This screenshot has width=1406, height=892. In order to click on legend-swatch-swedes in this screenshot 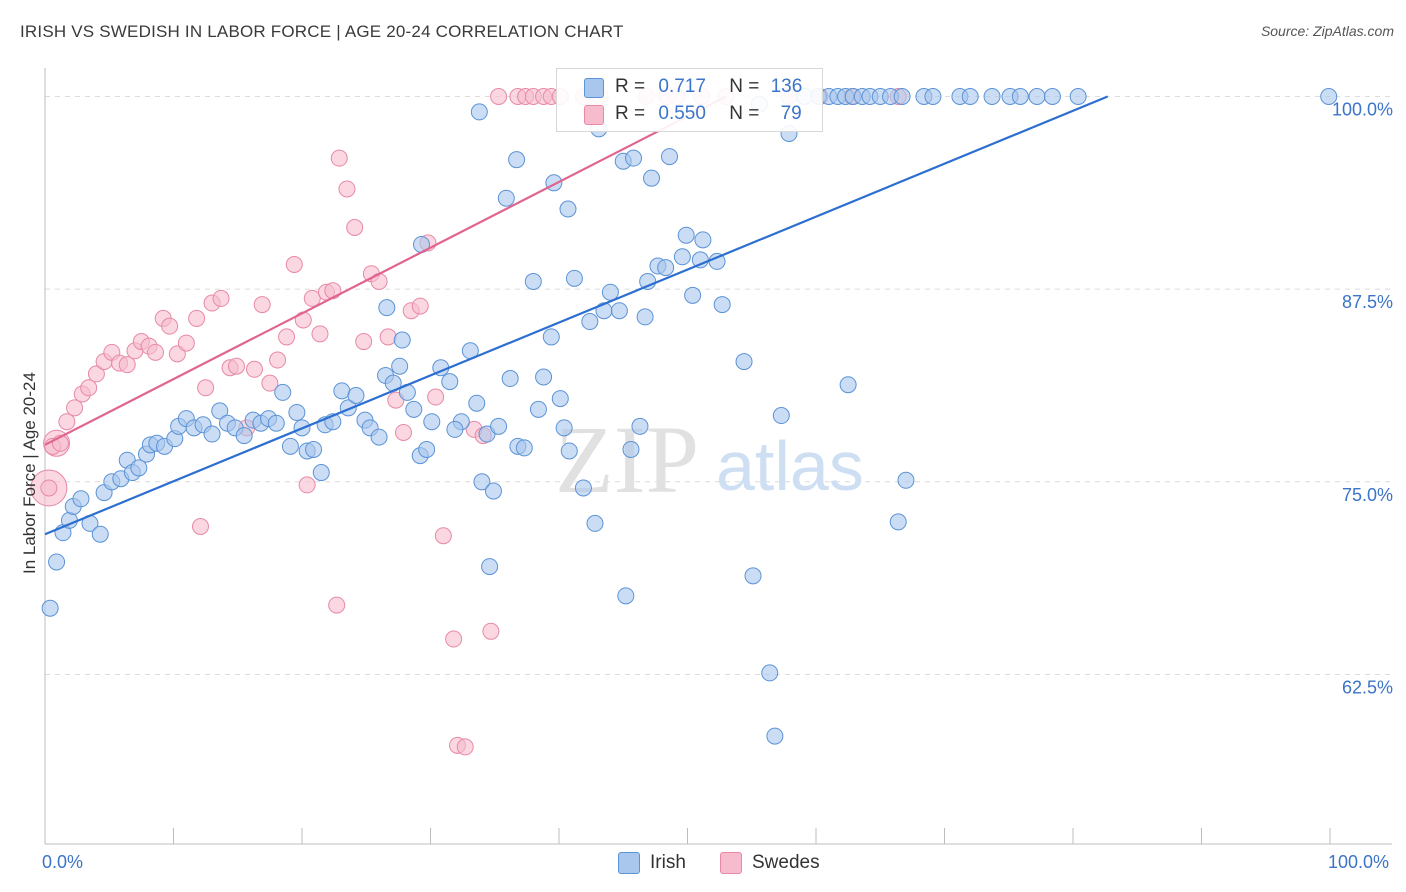, I will do `click(594, 115)`.